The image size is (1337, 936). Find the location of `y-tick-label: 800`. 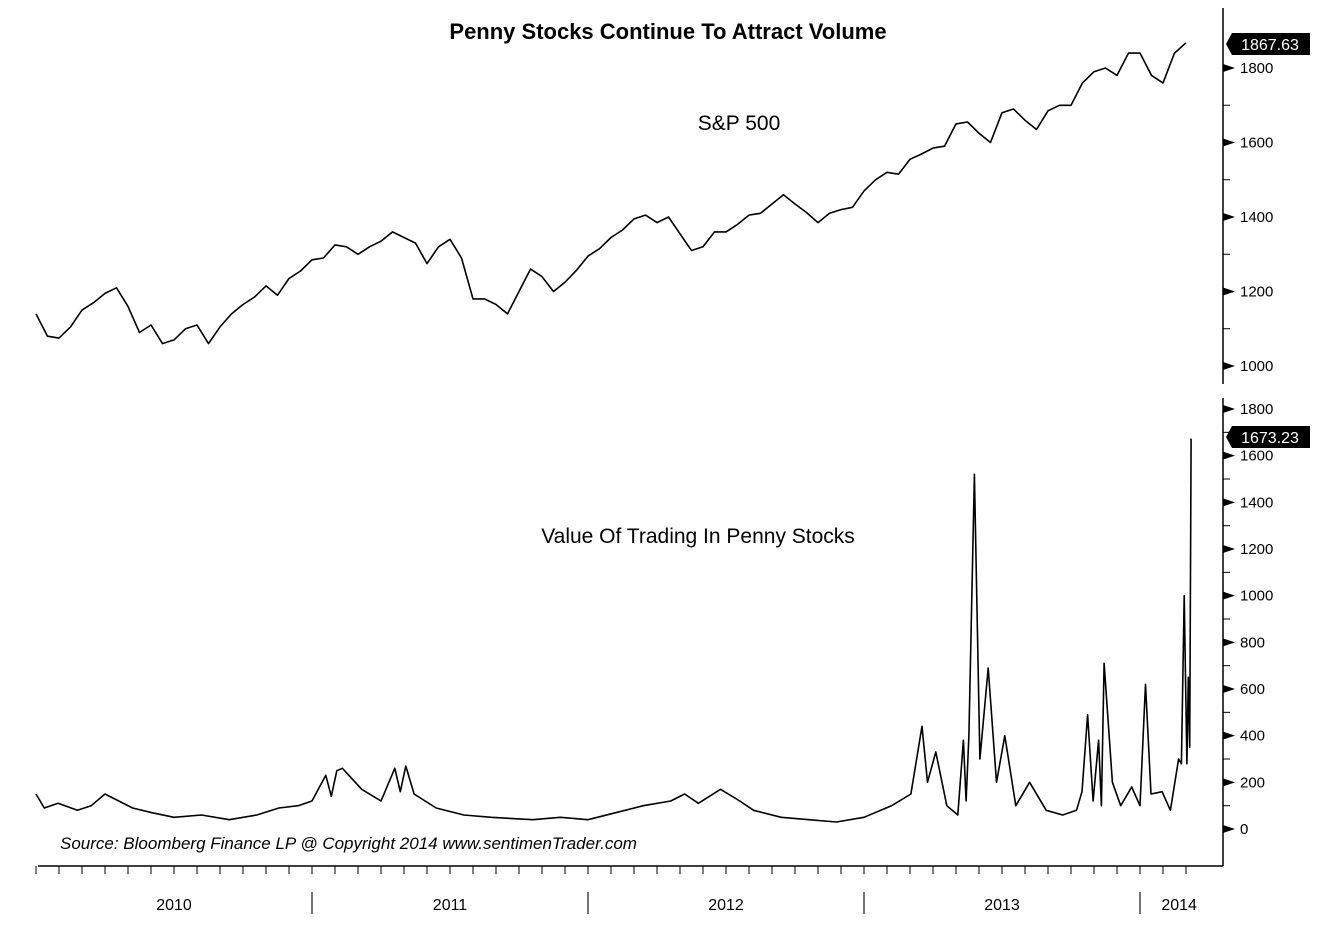

y-tick-label: 800 is located at coordinates (1252, 642).